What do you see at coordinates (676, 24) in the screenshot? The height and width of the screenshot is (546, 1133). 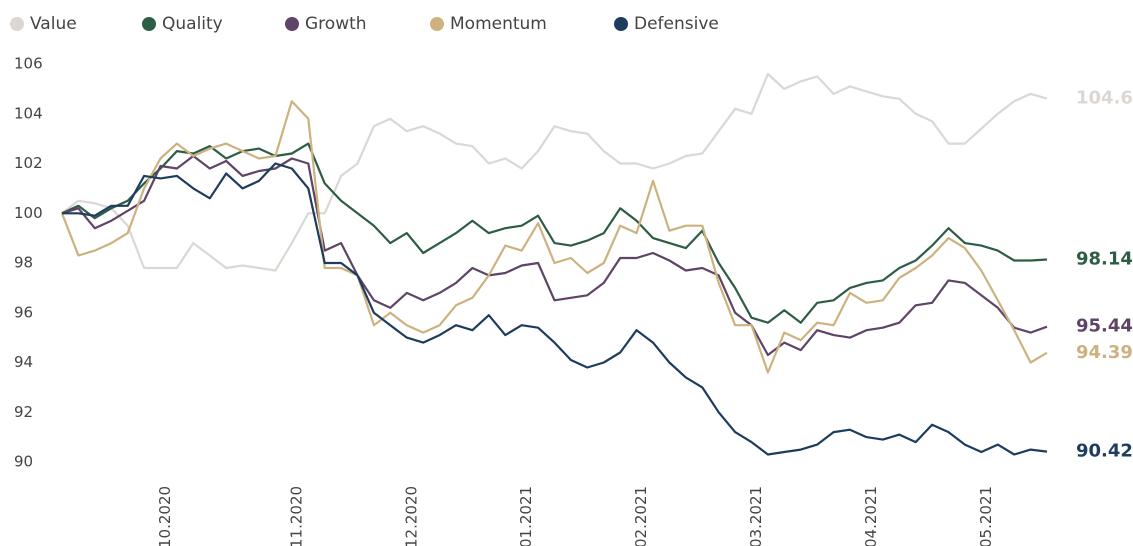 I see `legend-label: Defensive` at bounding box center [676, 24].